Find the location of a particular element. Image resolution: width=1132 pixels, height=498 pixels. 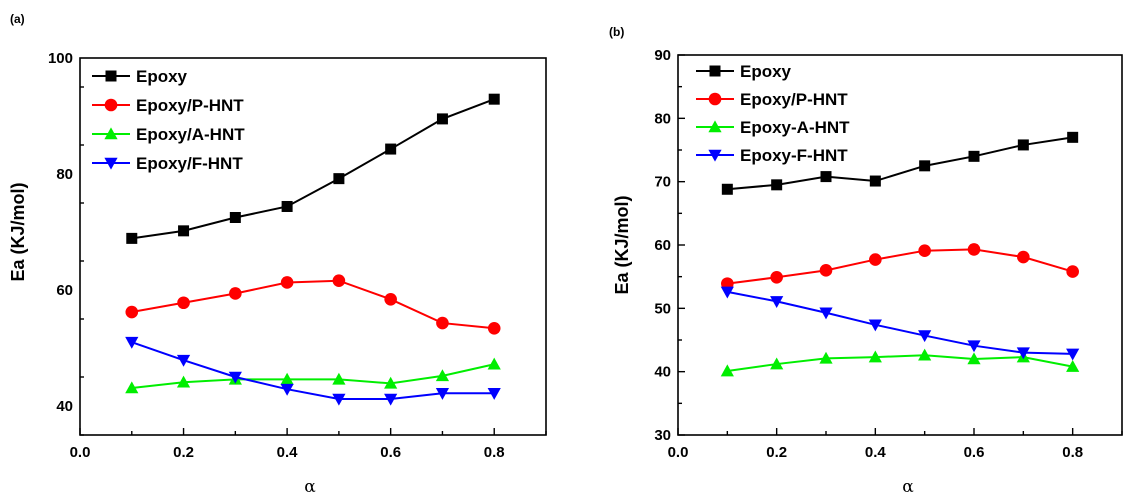

panel-a-label: (a) is located at coordinates (17, 19).